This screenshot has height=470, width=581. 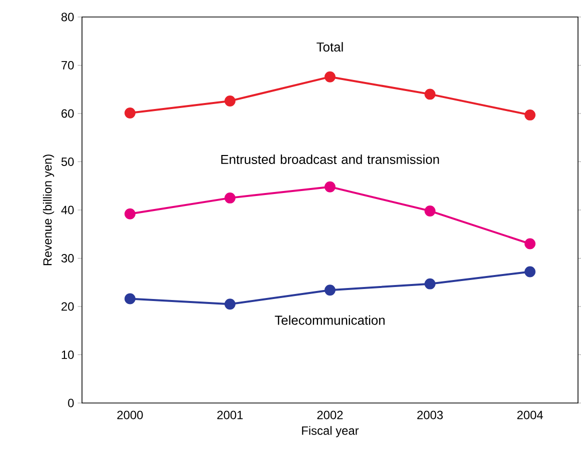 I want to click on x-tick-label: 2002, so click(x=330, y=415).